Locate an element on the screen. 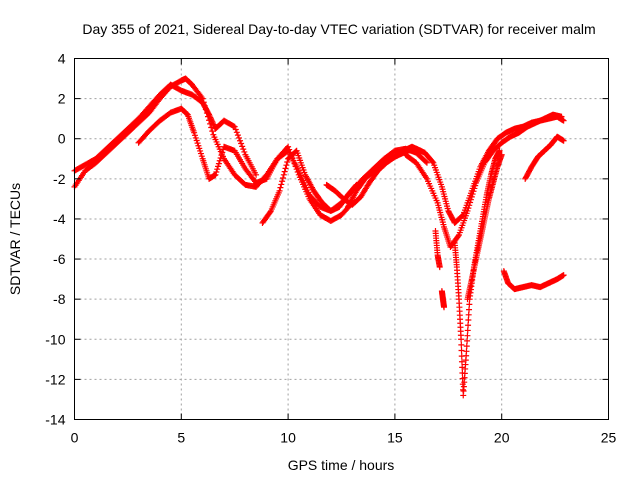 This screenshot has width=640, height=480. series-arc-spike-a is located at coordinates (437, 249).